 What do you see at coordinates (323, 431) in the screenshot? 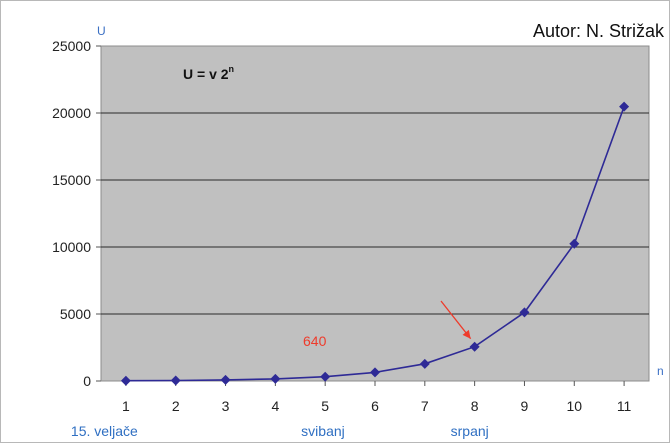
I see `month-label: svibanj` at bounding box center [323, 431].